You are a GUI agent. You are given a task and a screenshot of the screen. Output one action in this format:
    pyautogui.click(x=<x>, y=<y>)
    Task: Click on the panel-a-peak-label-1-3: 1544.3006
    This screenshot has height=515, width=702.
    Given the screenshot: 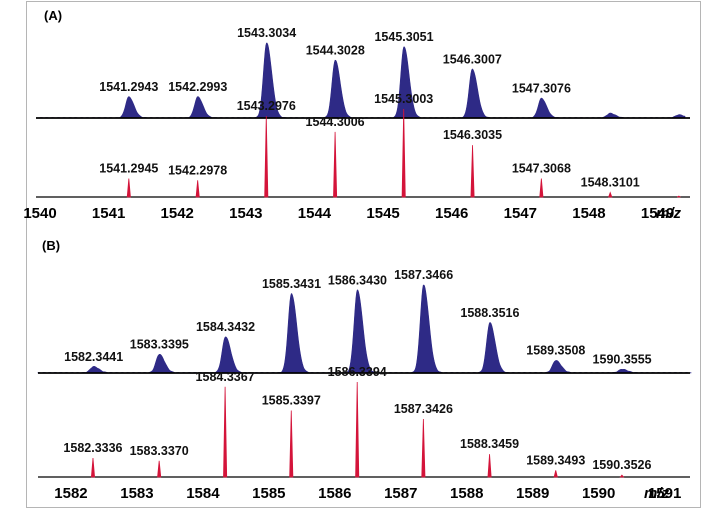 What is the action you would take?
    pyautogui.click(x=335, y=122)
    